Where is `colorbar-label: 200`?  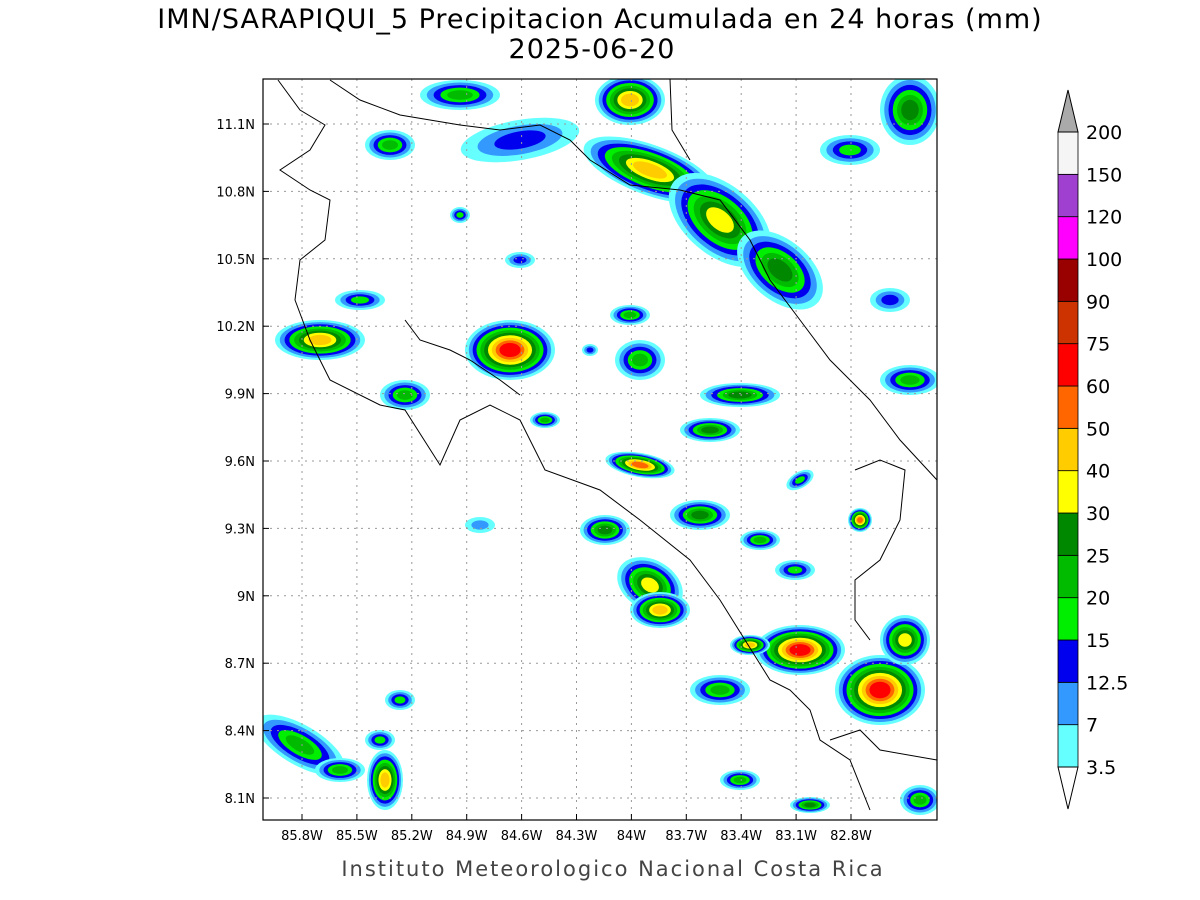 colorbar-label: 200 is located at coordinates (1104, 133).